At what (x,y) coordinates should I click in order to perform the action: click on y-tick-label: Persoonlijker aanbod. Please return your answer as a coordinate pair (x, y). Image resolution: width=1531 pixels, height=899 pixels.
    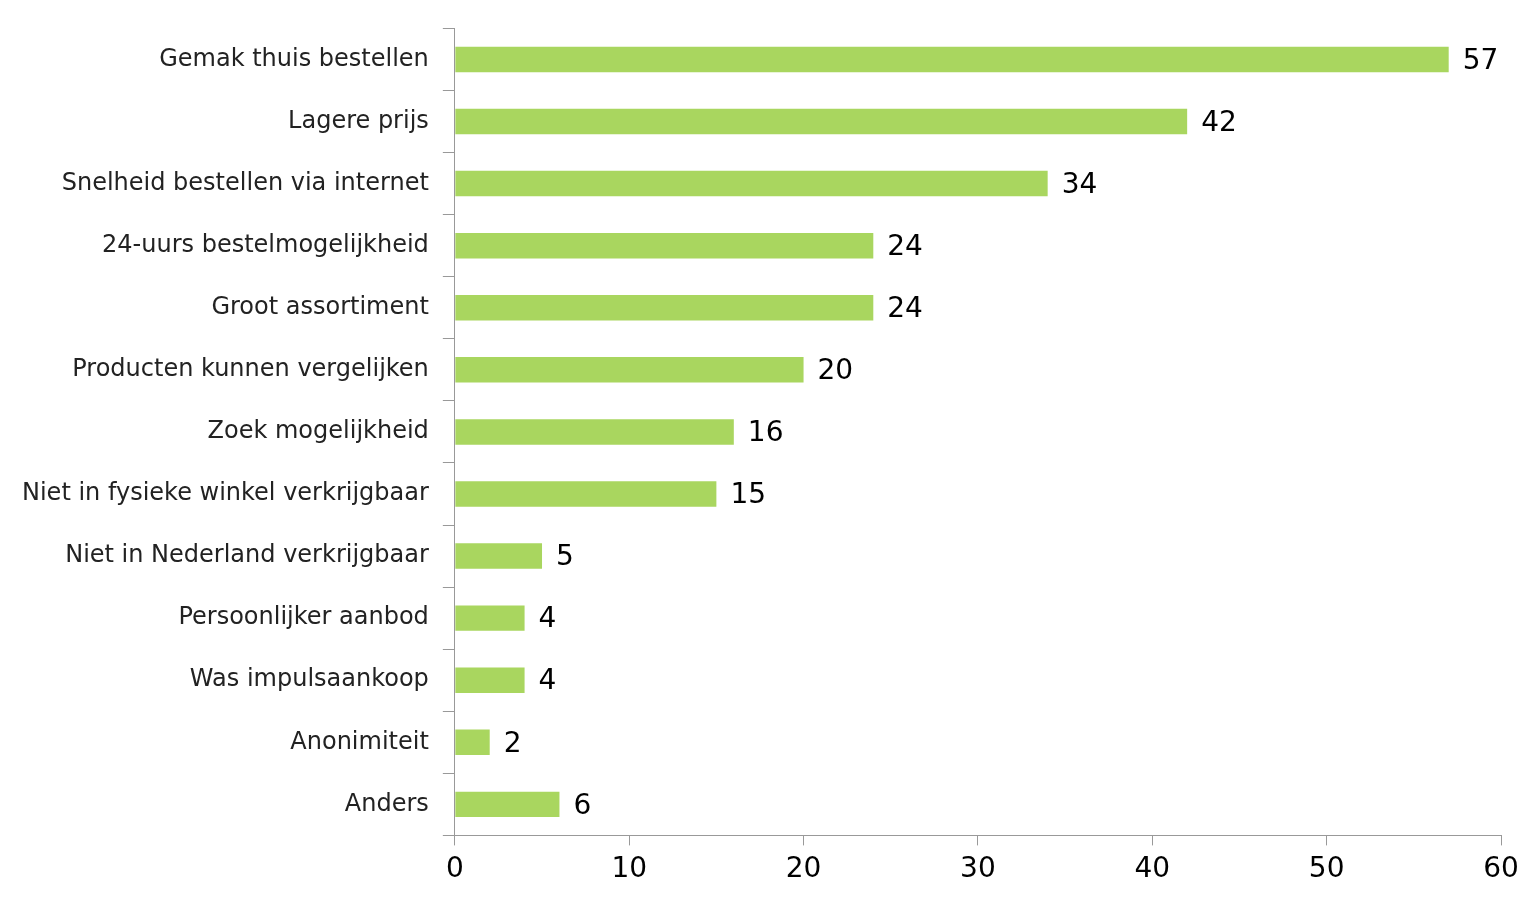
    Looking at the image, I should click on (303, 616).